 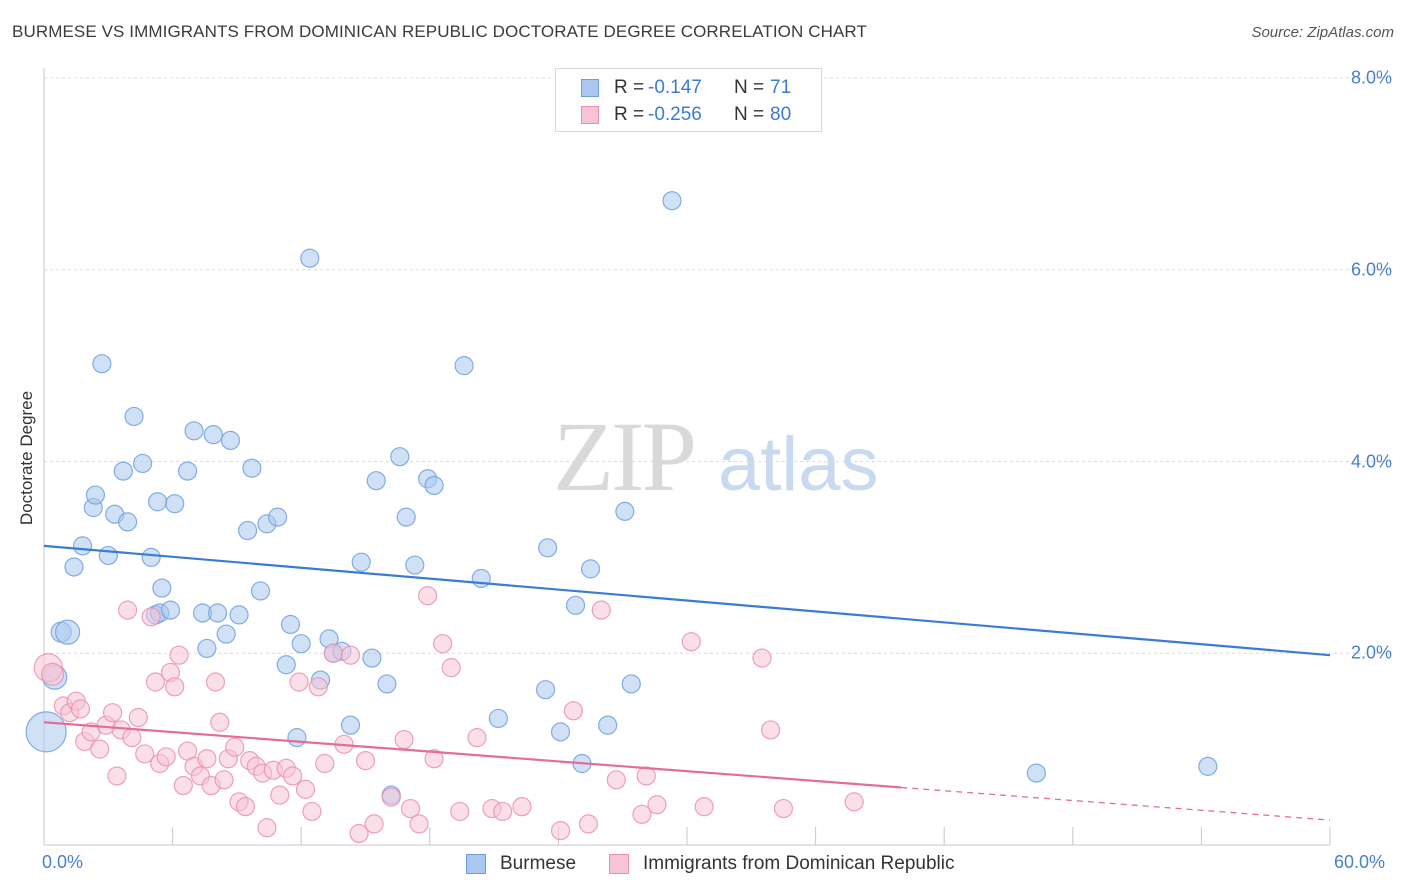 What do you see at coordinates (63, 862) in the screenshot?
I see `x-tick-label-min: 0.0%` at bounding box center [63, 862].